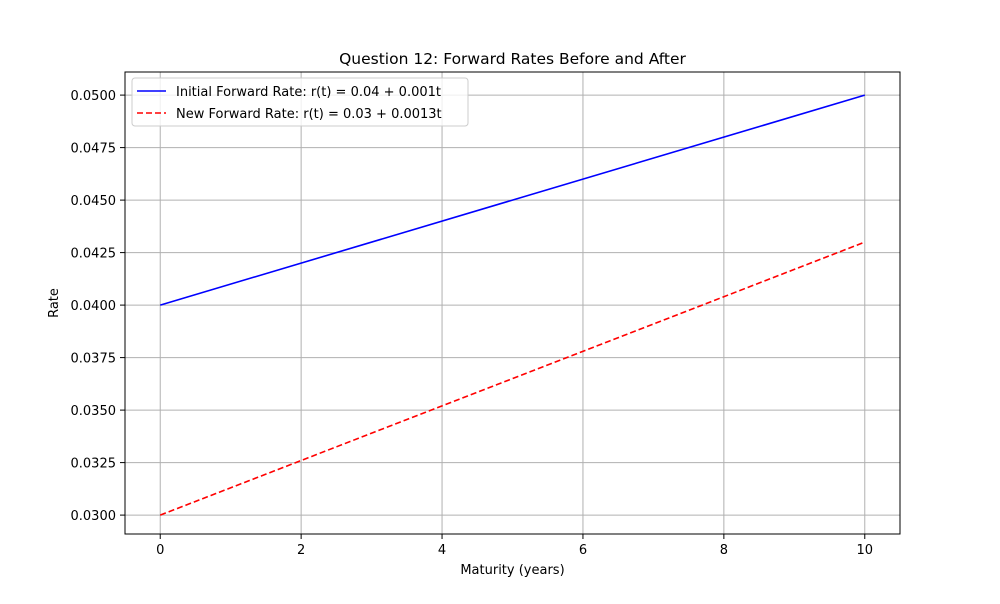 This screenshot has width=1000, height=604. I want to click on y-tick-label: 0.0300, so click(94, 516).